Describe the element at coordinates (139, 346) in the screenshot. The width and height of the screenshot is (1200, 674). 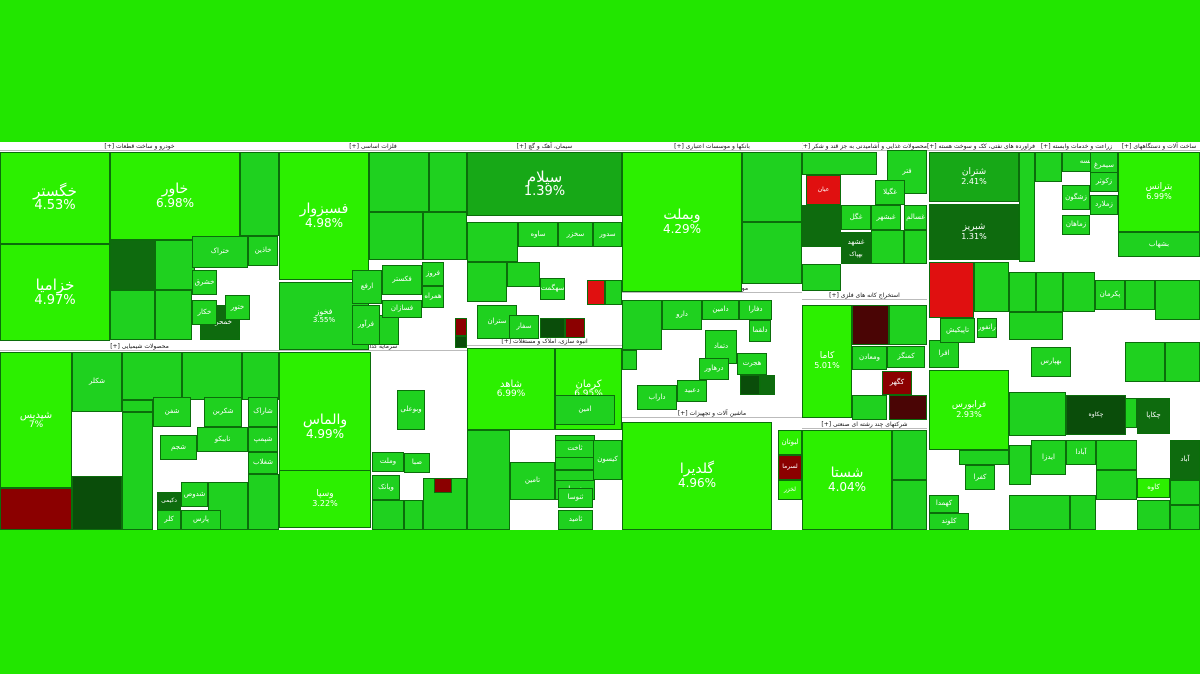
I see `sector-header: محصولات شیمیایی [+]` at that location.